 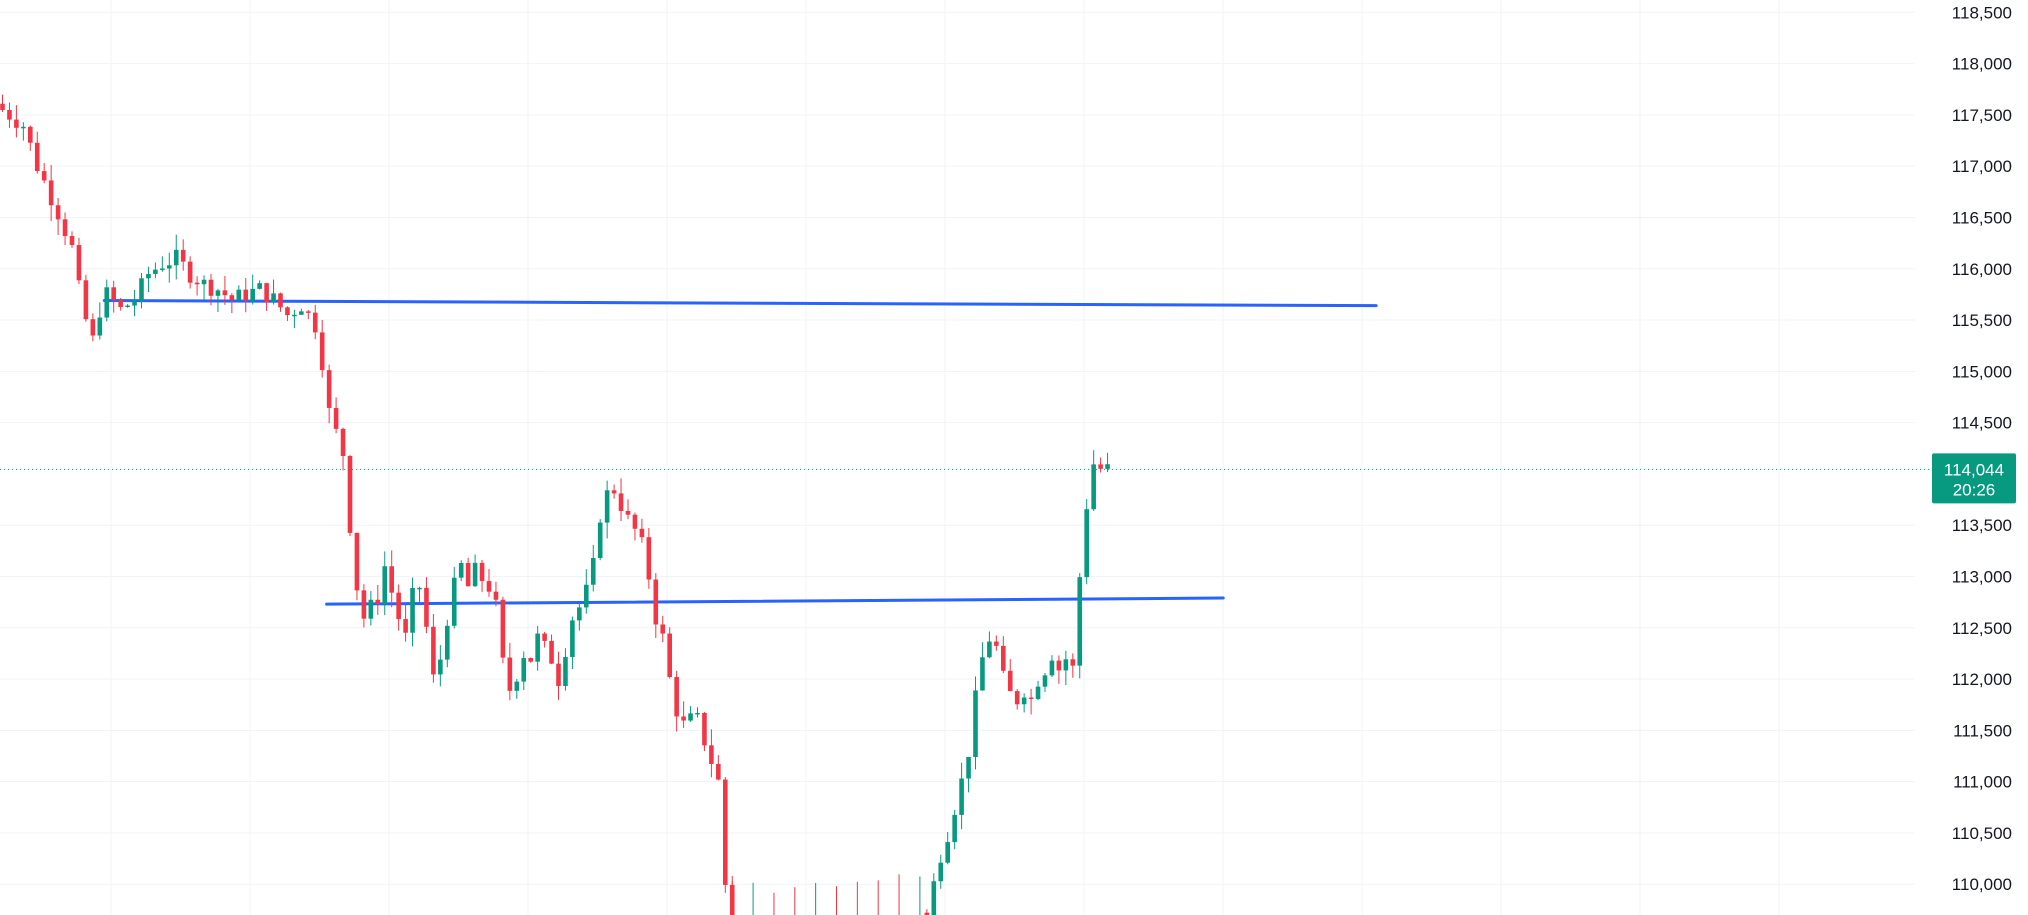 I want to click on price-tick-label: 116,500, so click(x=1982, y=217).